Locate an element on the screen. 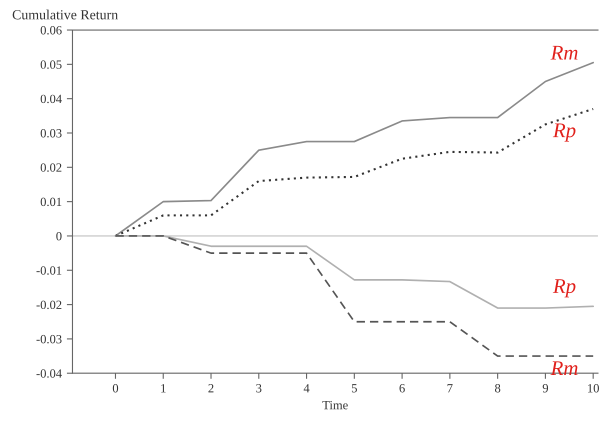  y-tick-label: 0.04 is located at coordinates (51, 99).